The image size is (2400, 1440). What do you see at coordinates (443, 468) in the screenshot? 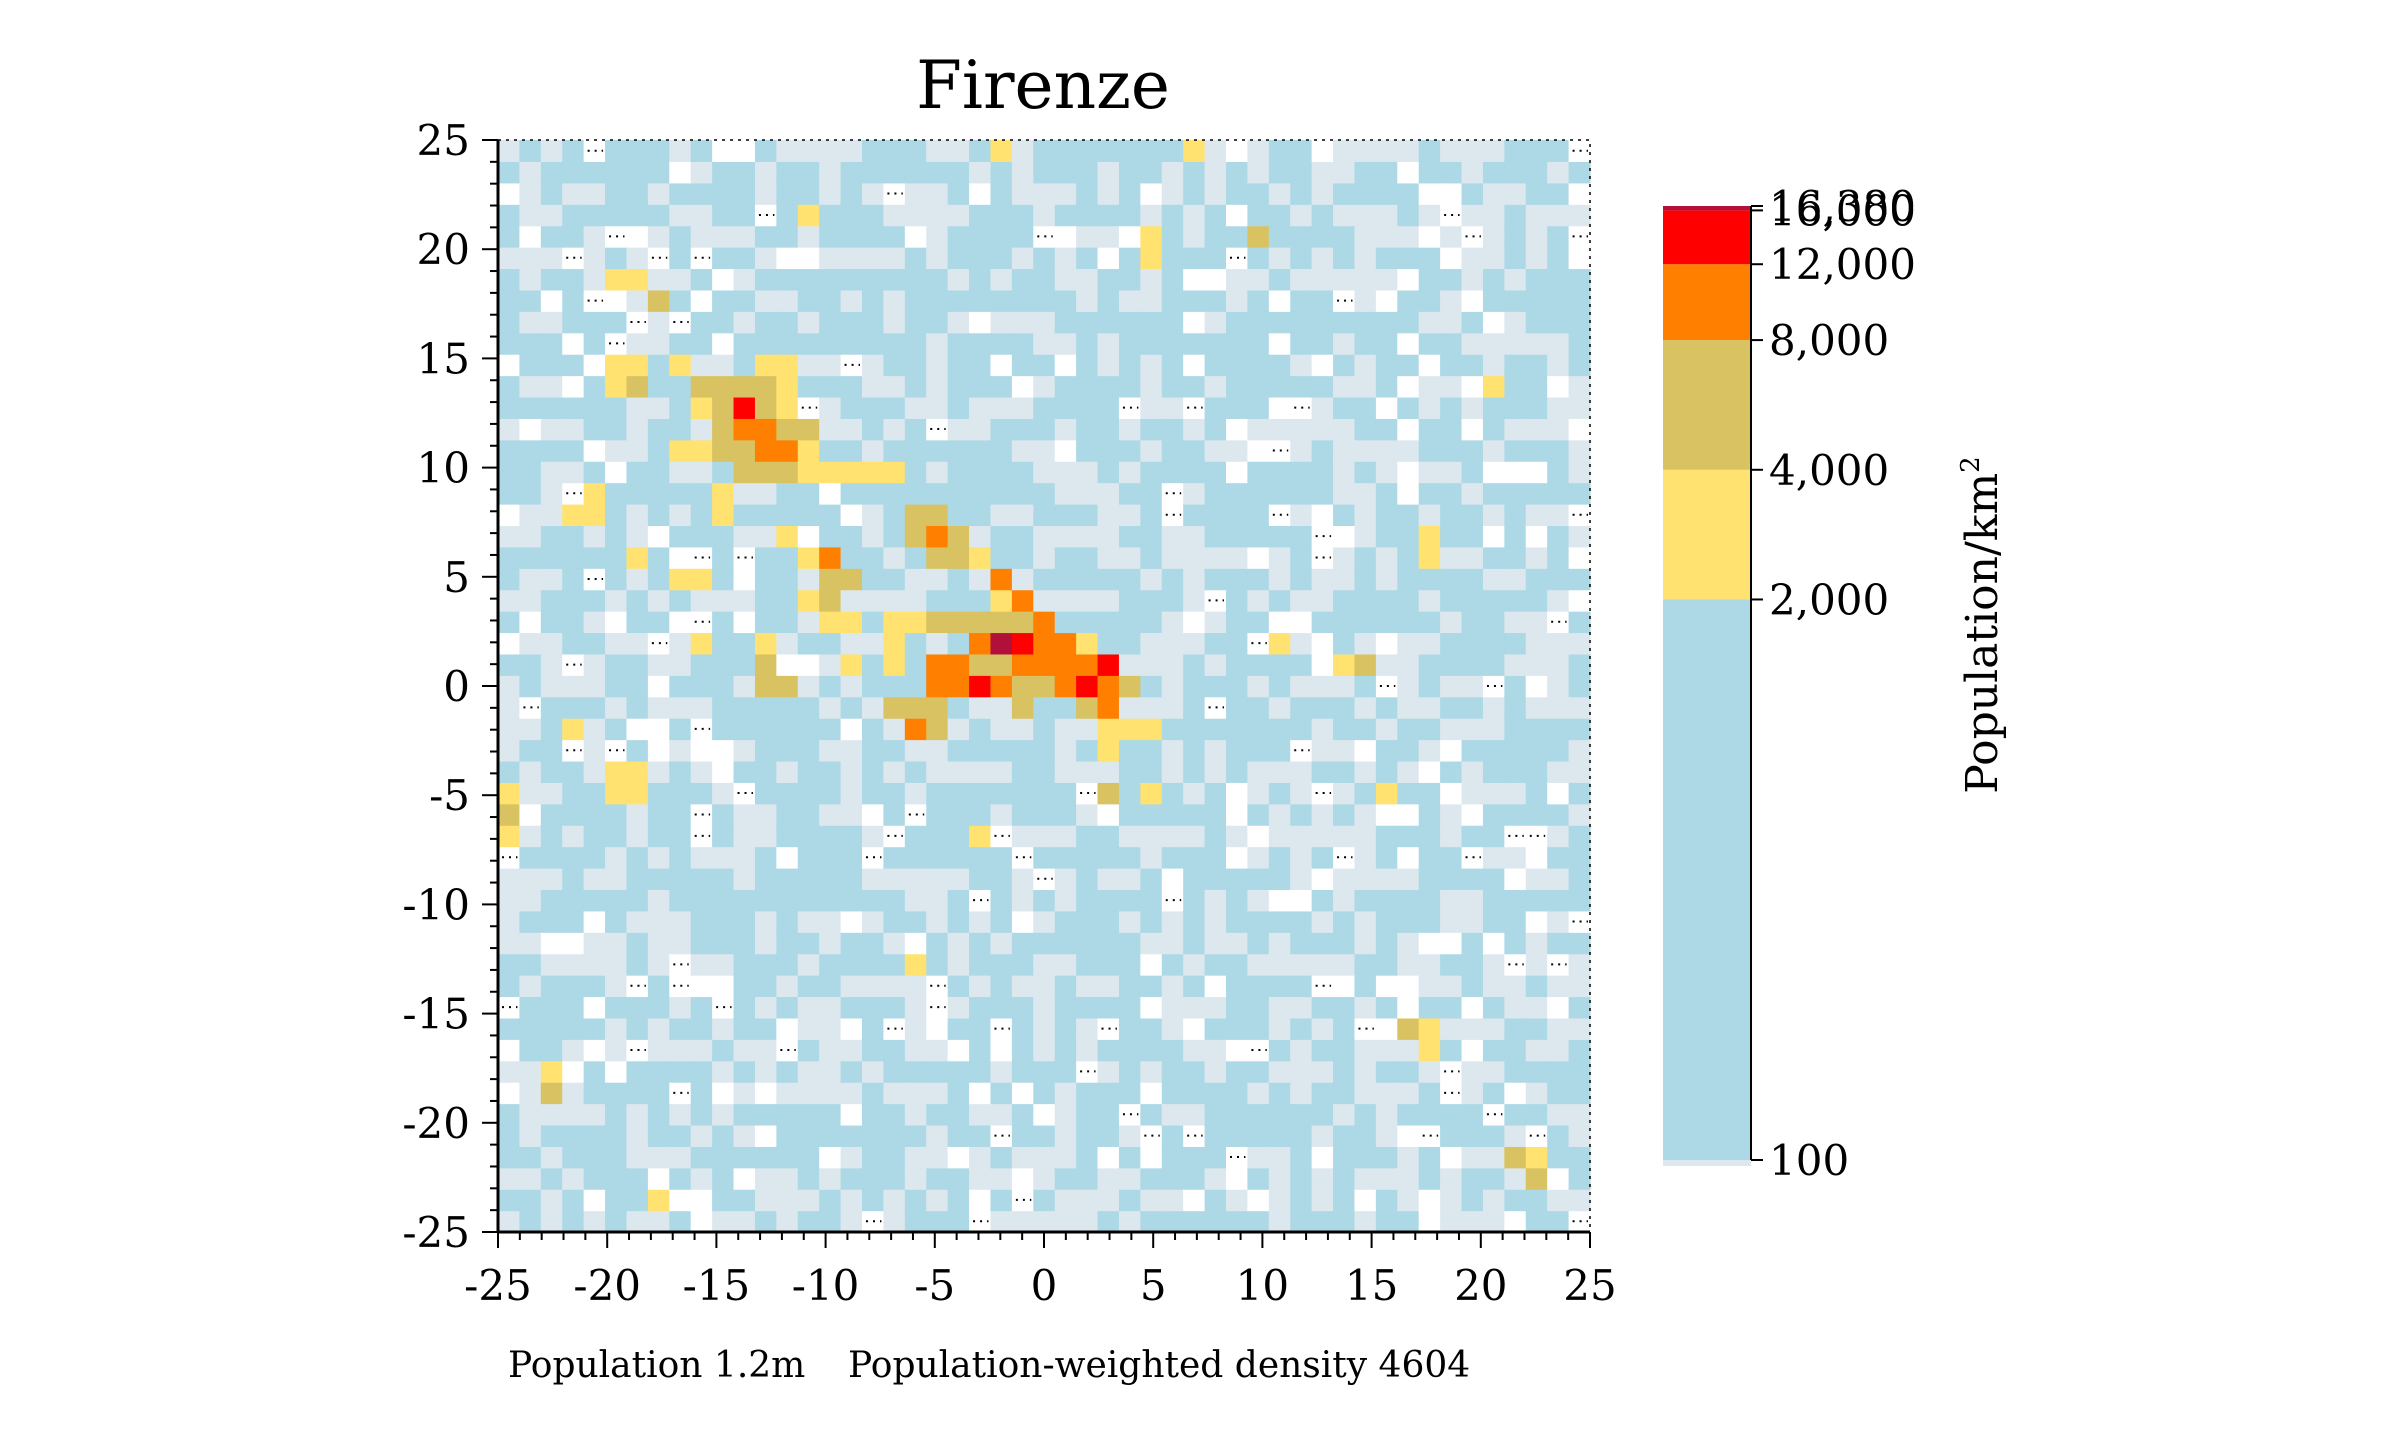
I see `y-tick-label: 10` at bounding box center [443, 468].